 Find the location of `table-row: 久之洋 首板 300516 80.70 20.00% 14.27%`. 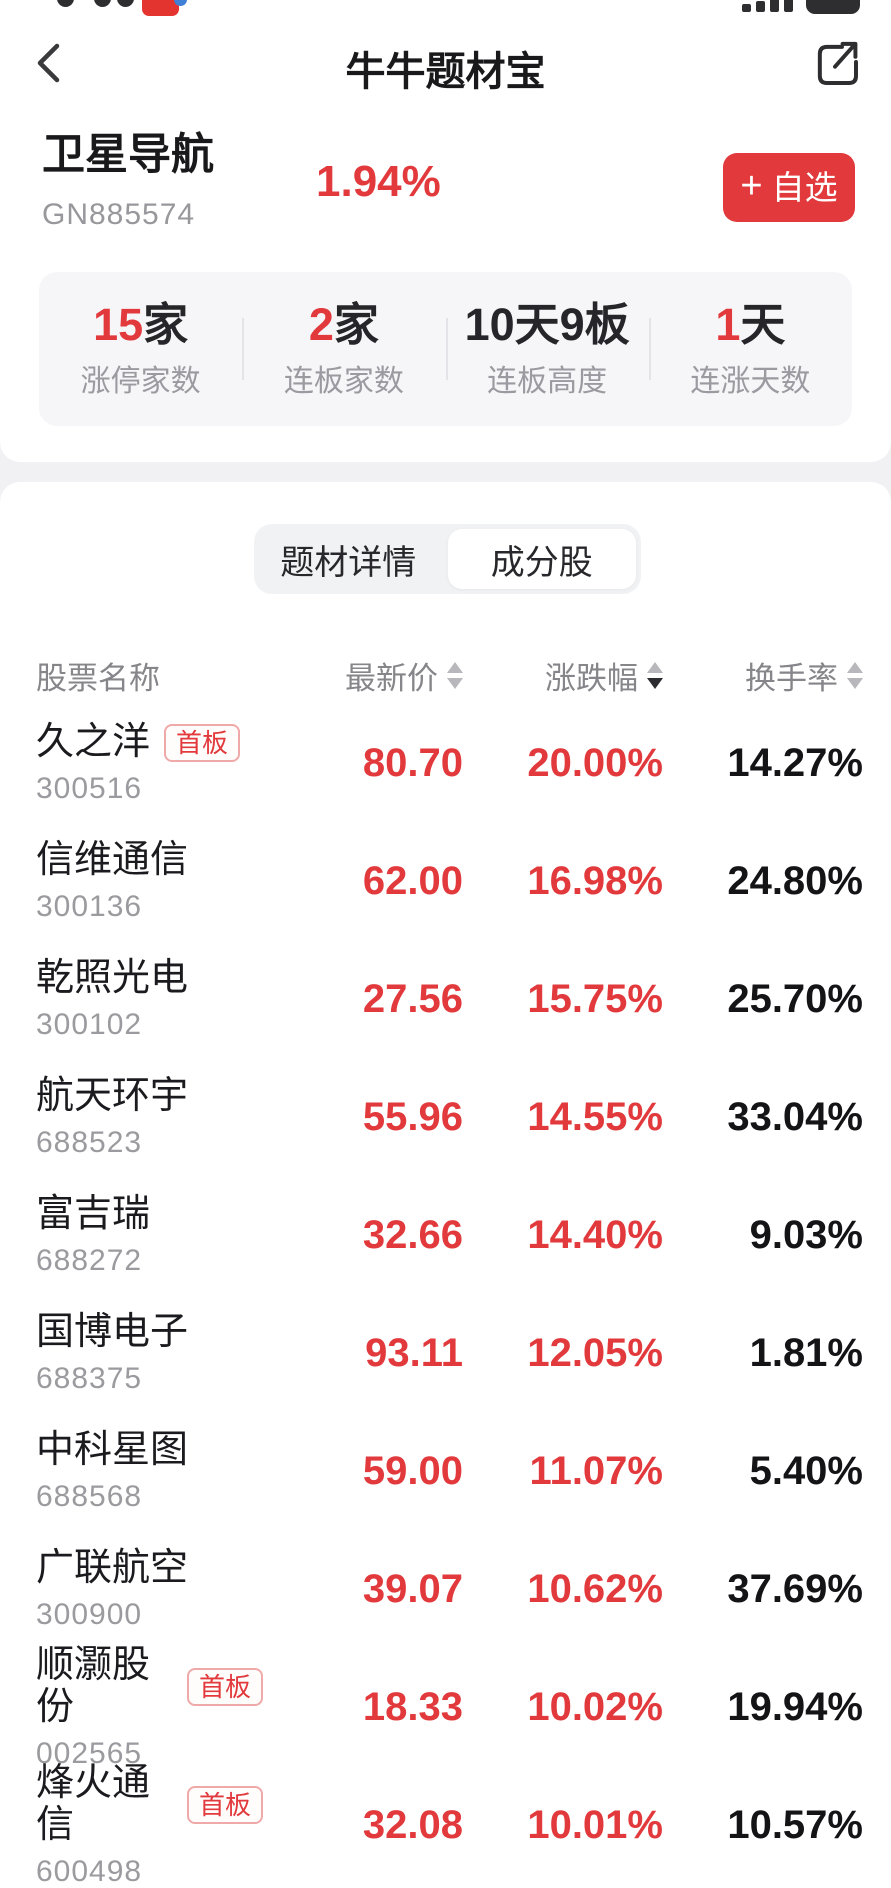

table-row: 久之洋 首板 300516 80.70 20.00% 14.27% is located at coordinates (445, 763).